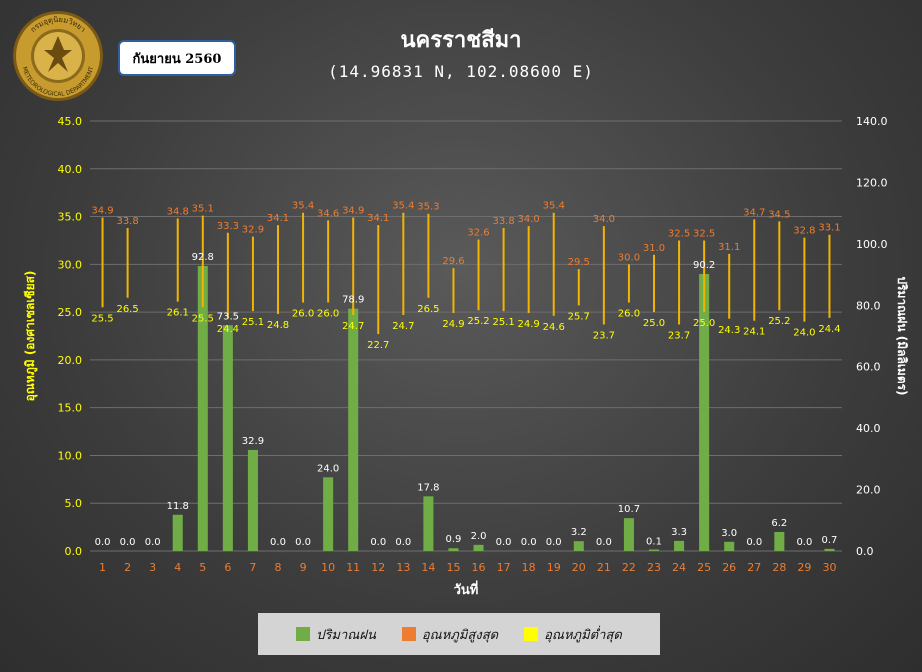  Describe the element at coordinates (70, 169) in the screenshot. I see `y-left-tick-label: 40.0` at that location.